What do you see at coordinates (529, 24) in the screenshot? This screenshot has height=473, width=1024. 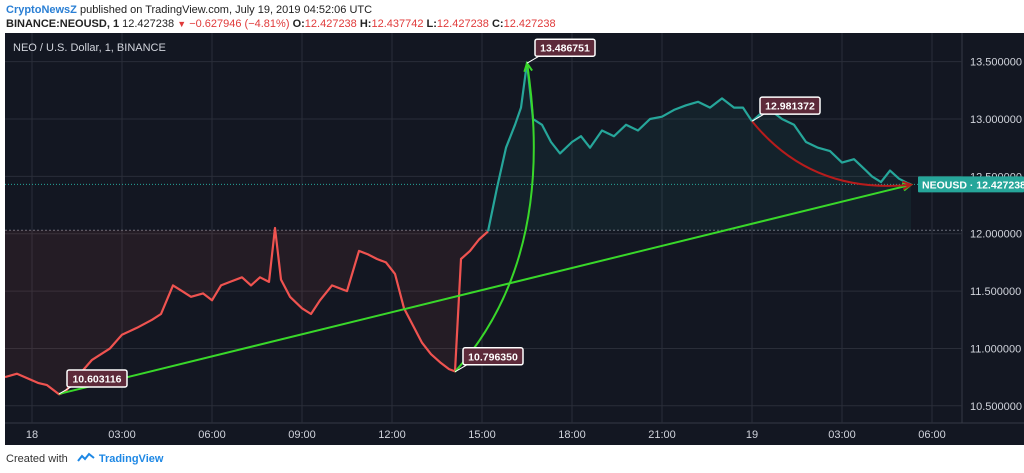 I see `close-value: 12.427238` at bounding box center [529, 24].